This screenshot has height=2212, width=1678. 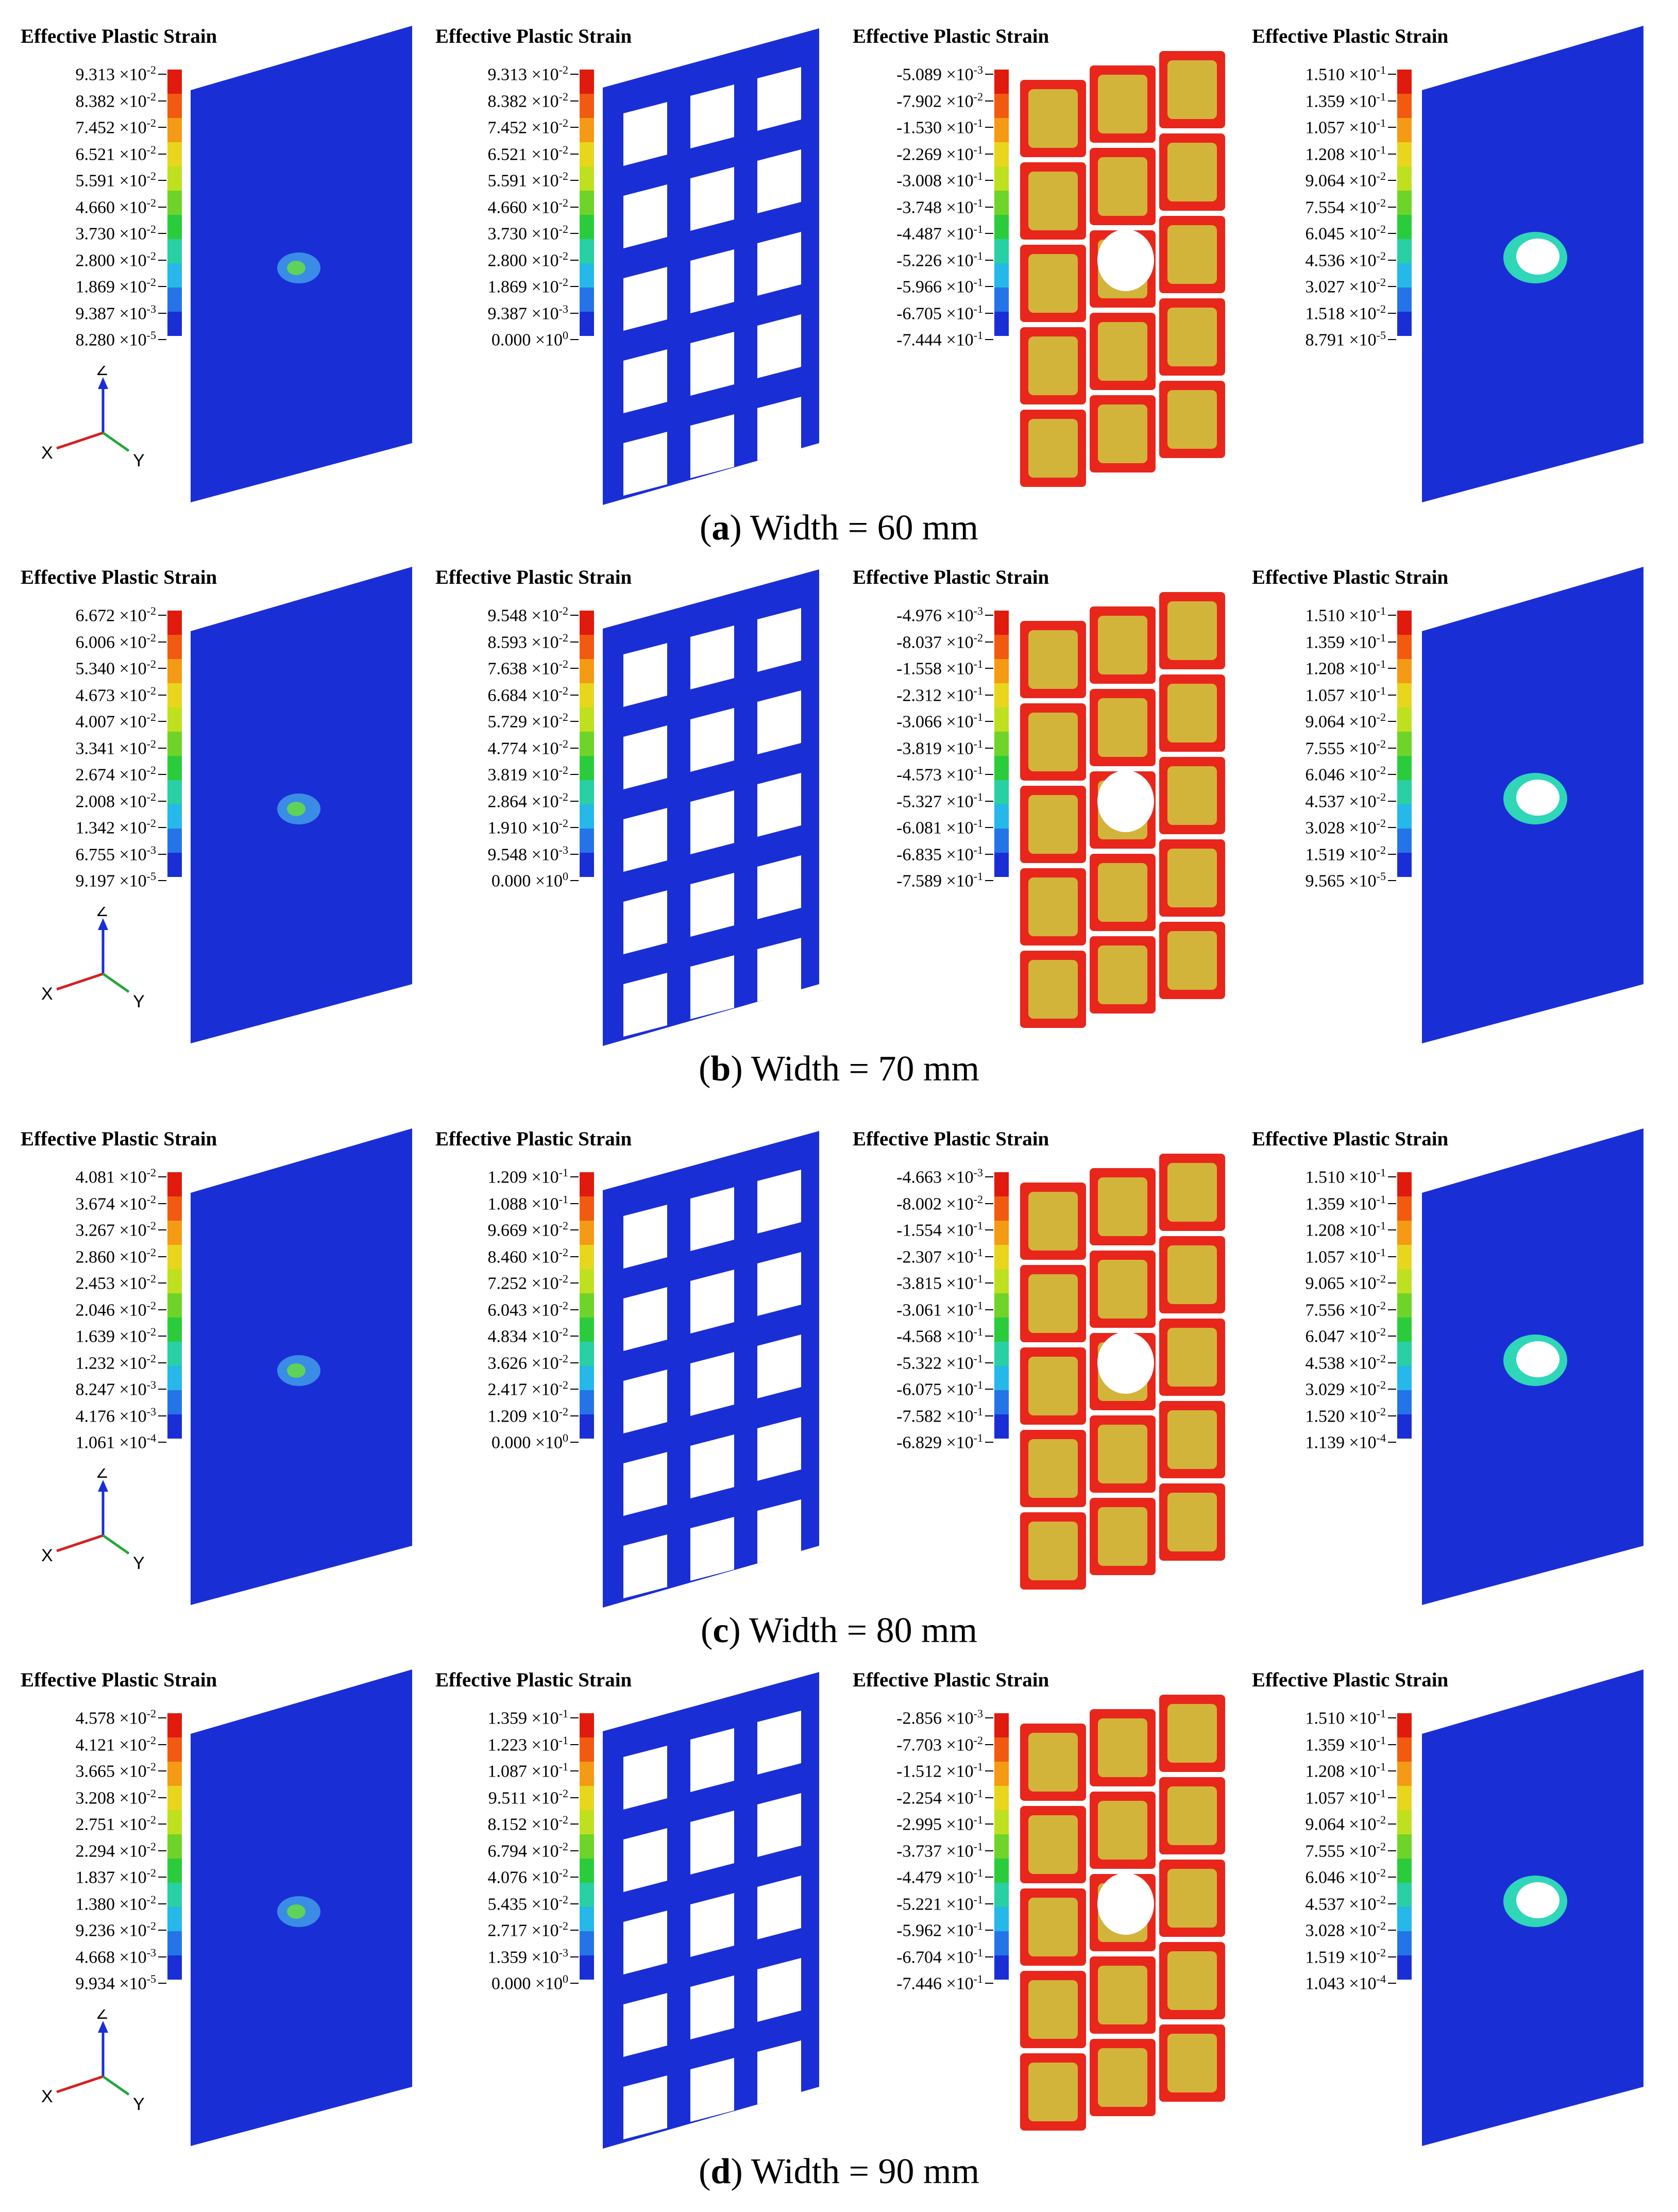 What do you see at coordinates (1345, 1717) in the screenshot?
I see `legend-value: 1.510 ×10⁻¹` at bounding box center [1345, 1717].